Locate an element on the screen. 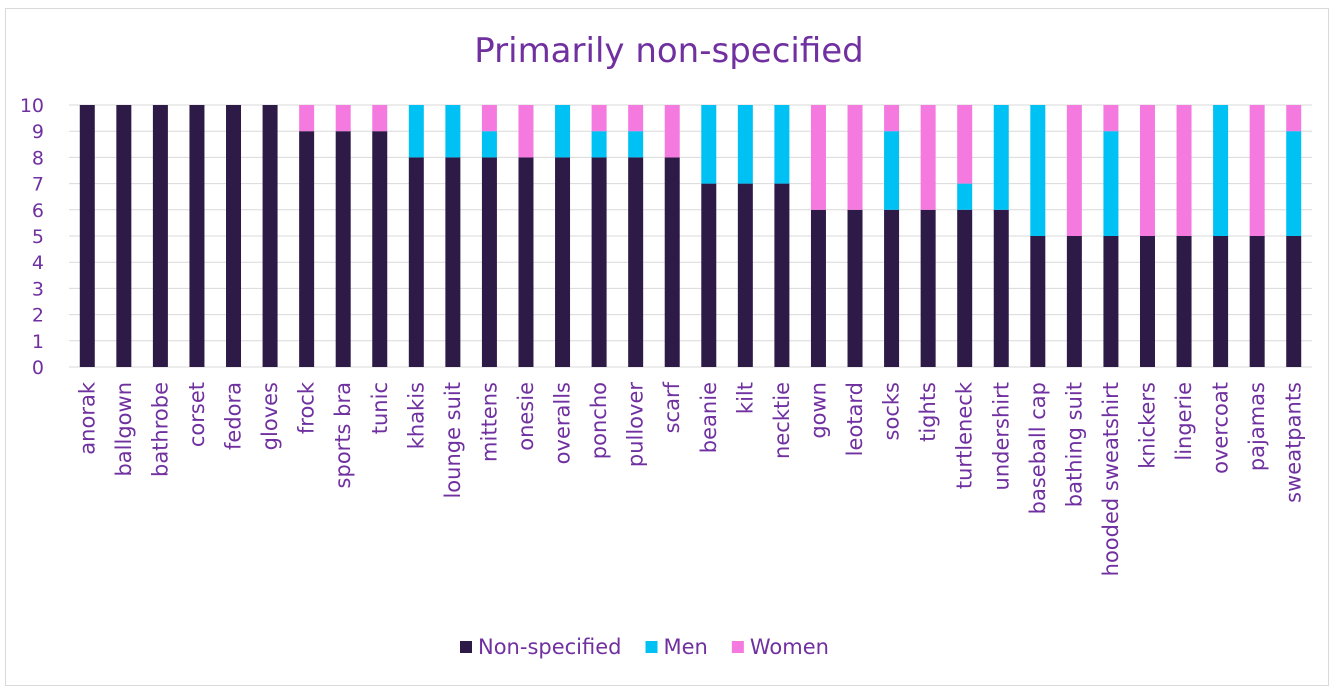 Image resolution: width=1339 pixels, height=691 pixels. y-tick-label: 10 is located at coordinates (32, 106).